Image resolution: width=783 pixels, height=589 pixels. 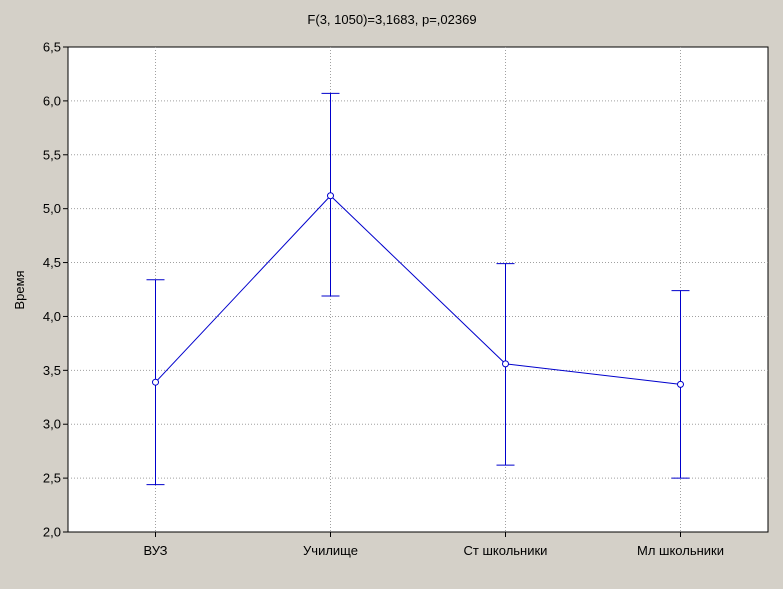 What do you see at coordinates (52, 424) in the screenshot?
I see `y-tick-label: 3,0` at bounding box center [52, 424].